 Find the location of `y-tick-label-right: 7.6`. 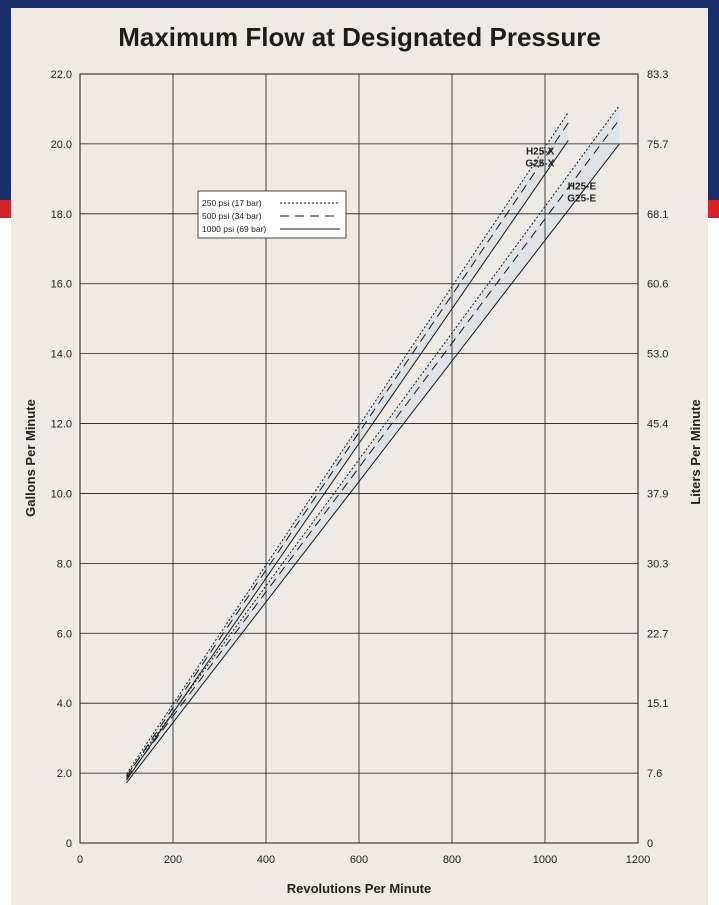

y-tick-label-right: 7.6 is located at coordinates (654, 774).